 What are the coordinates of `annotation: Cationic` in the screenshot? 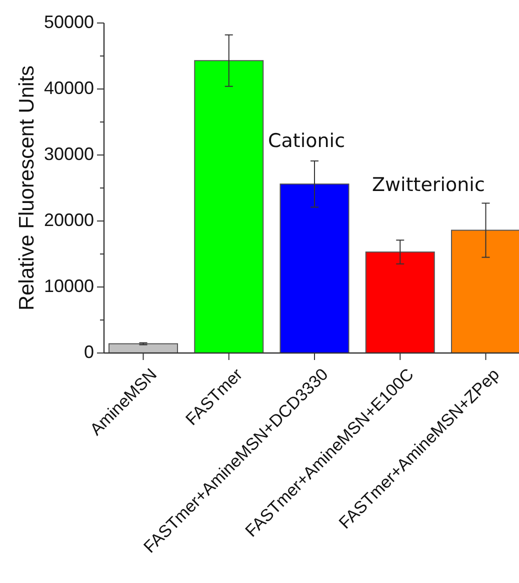 It's located at (307, 141).